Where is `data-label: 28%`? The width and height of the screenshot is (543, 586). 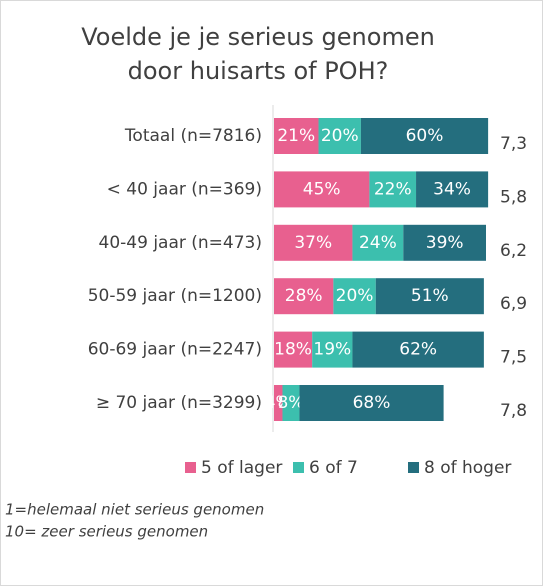
data-label: 28% is located at coordinates (304, 296).